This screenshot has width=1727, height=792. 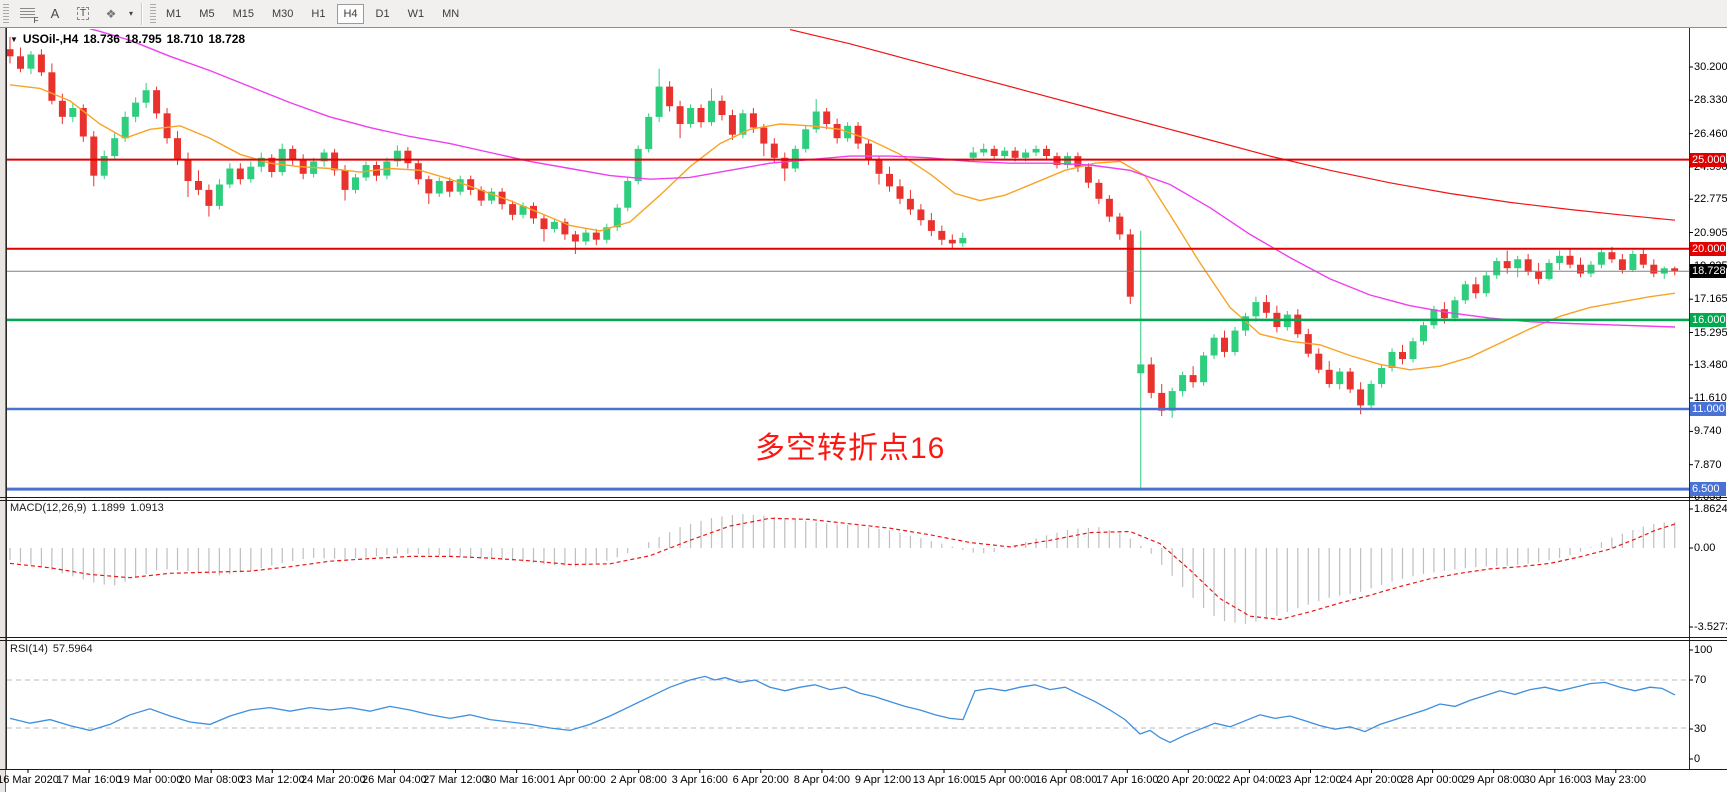 I want to click on text-label-icon: T, so click(x=83, y=13).